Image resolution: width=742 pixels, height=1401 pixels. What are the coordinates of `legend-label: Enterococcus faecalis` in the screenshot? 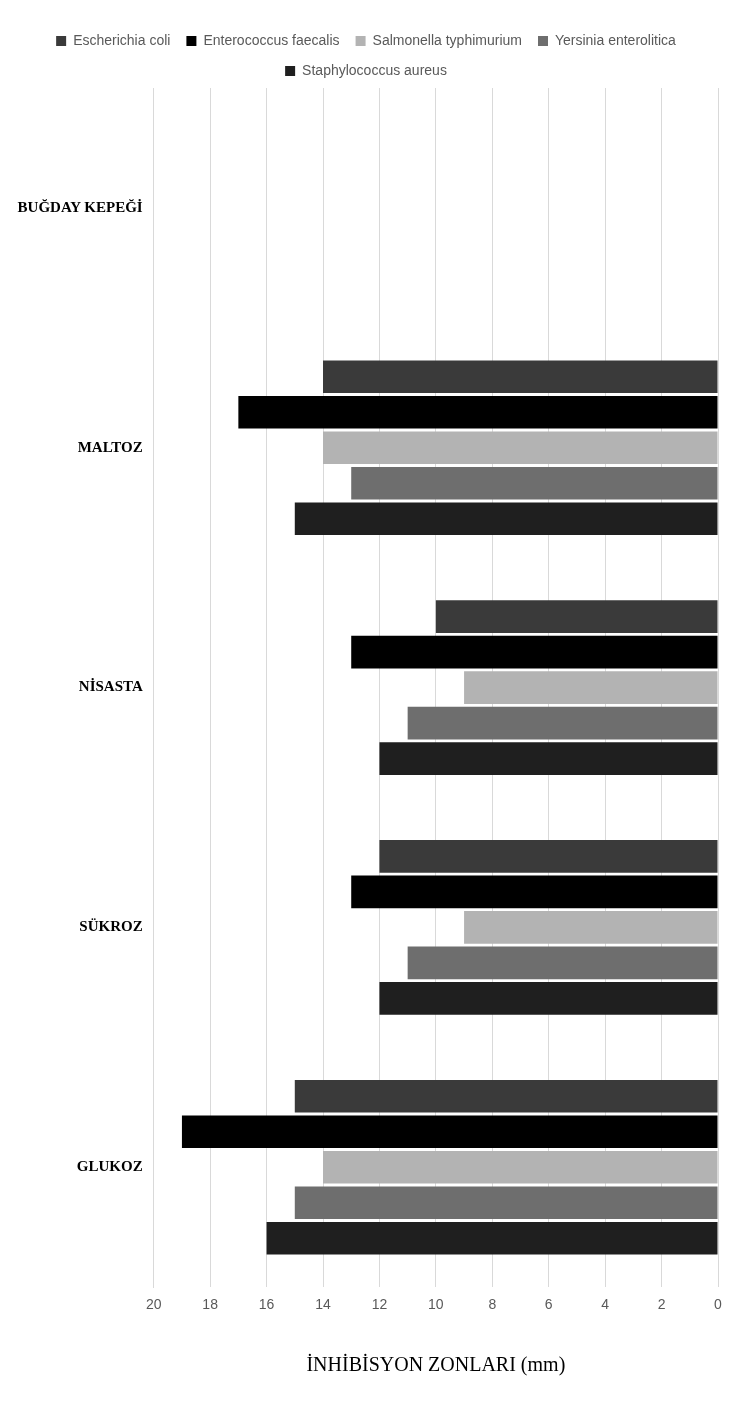 It's located at (271, 39).